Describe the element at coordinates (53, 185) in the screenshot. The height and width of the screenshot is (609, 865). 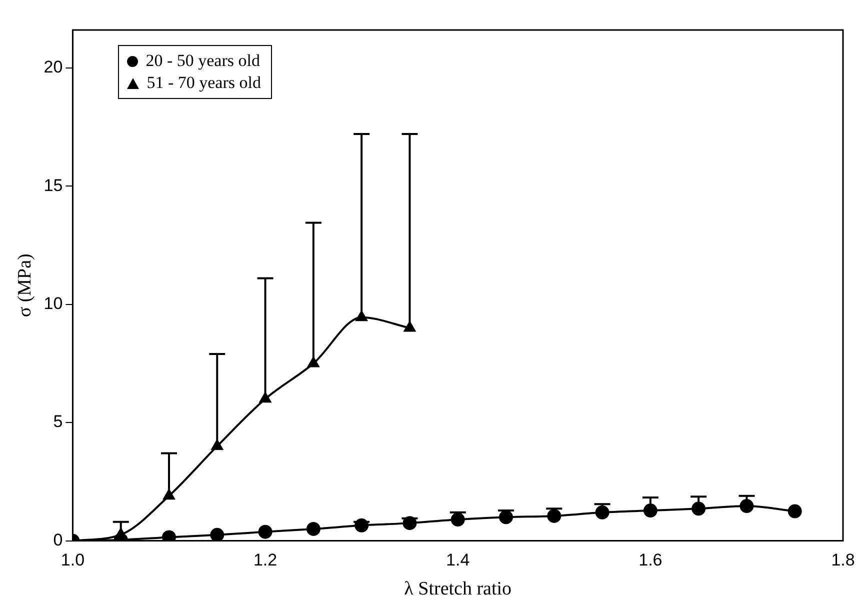
I see `y-tick-label: 15` at that location.